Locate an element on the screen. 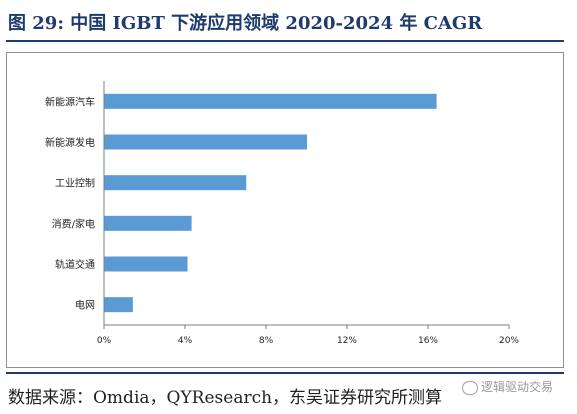  x-tick-label: 8% is located at coordinates (266, 341).